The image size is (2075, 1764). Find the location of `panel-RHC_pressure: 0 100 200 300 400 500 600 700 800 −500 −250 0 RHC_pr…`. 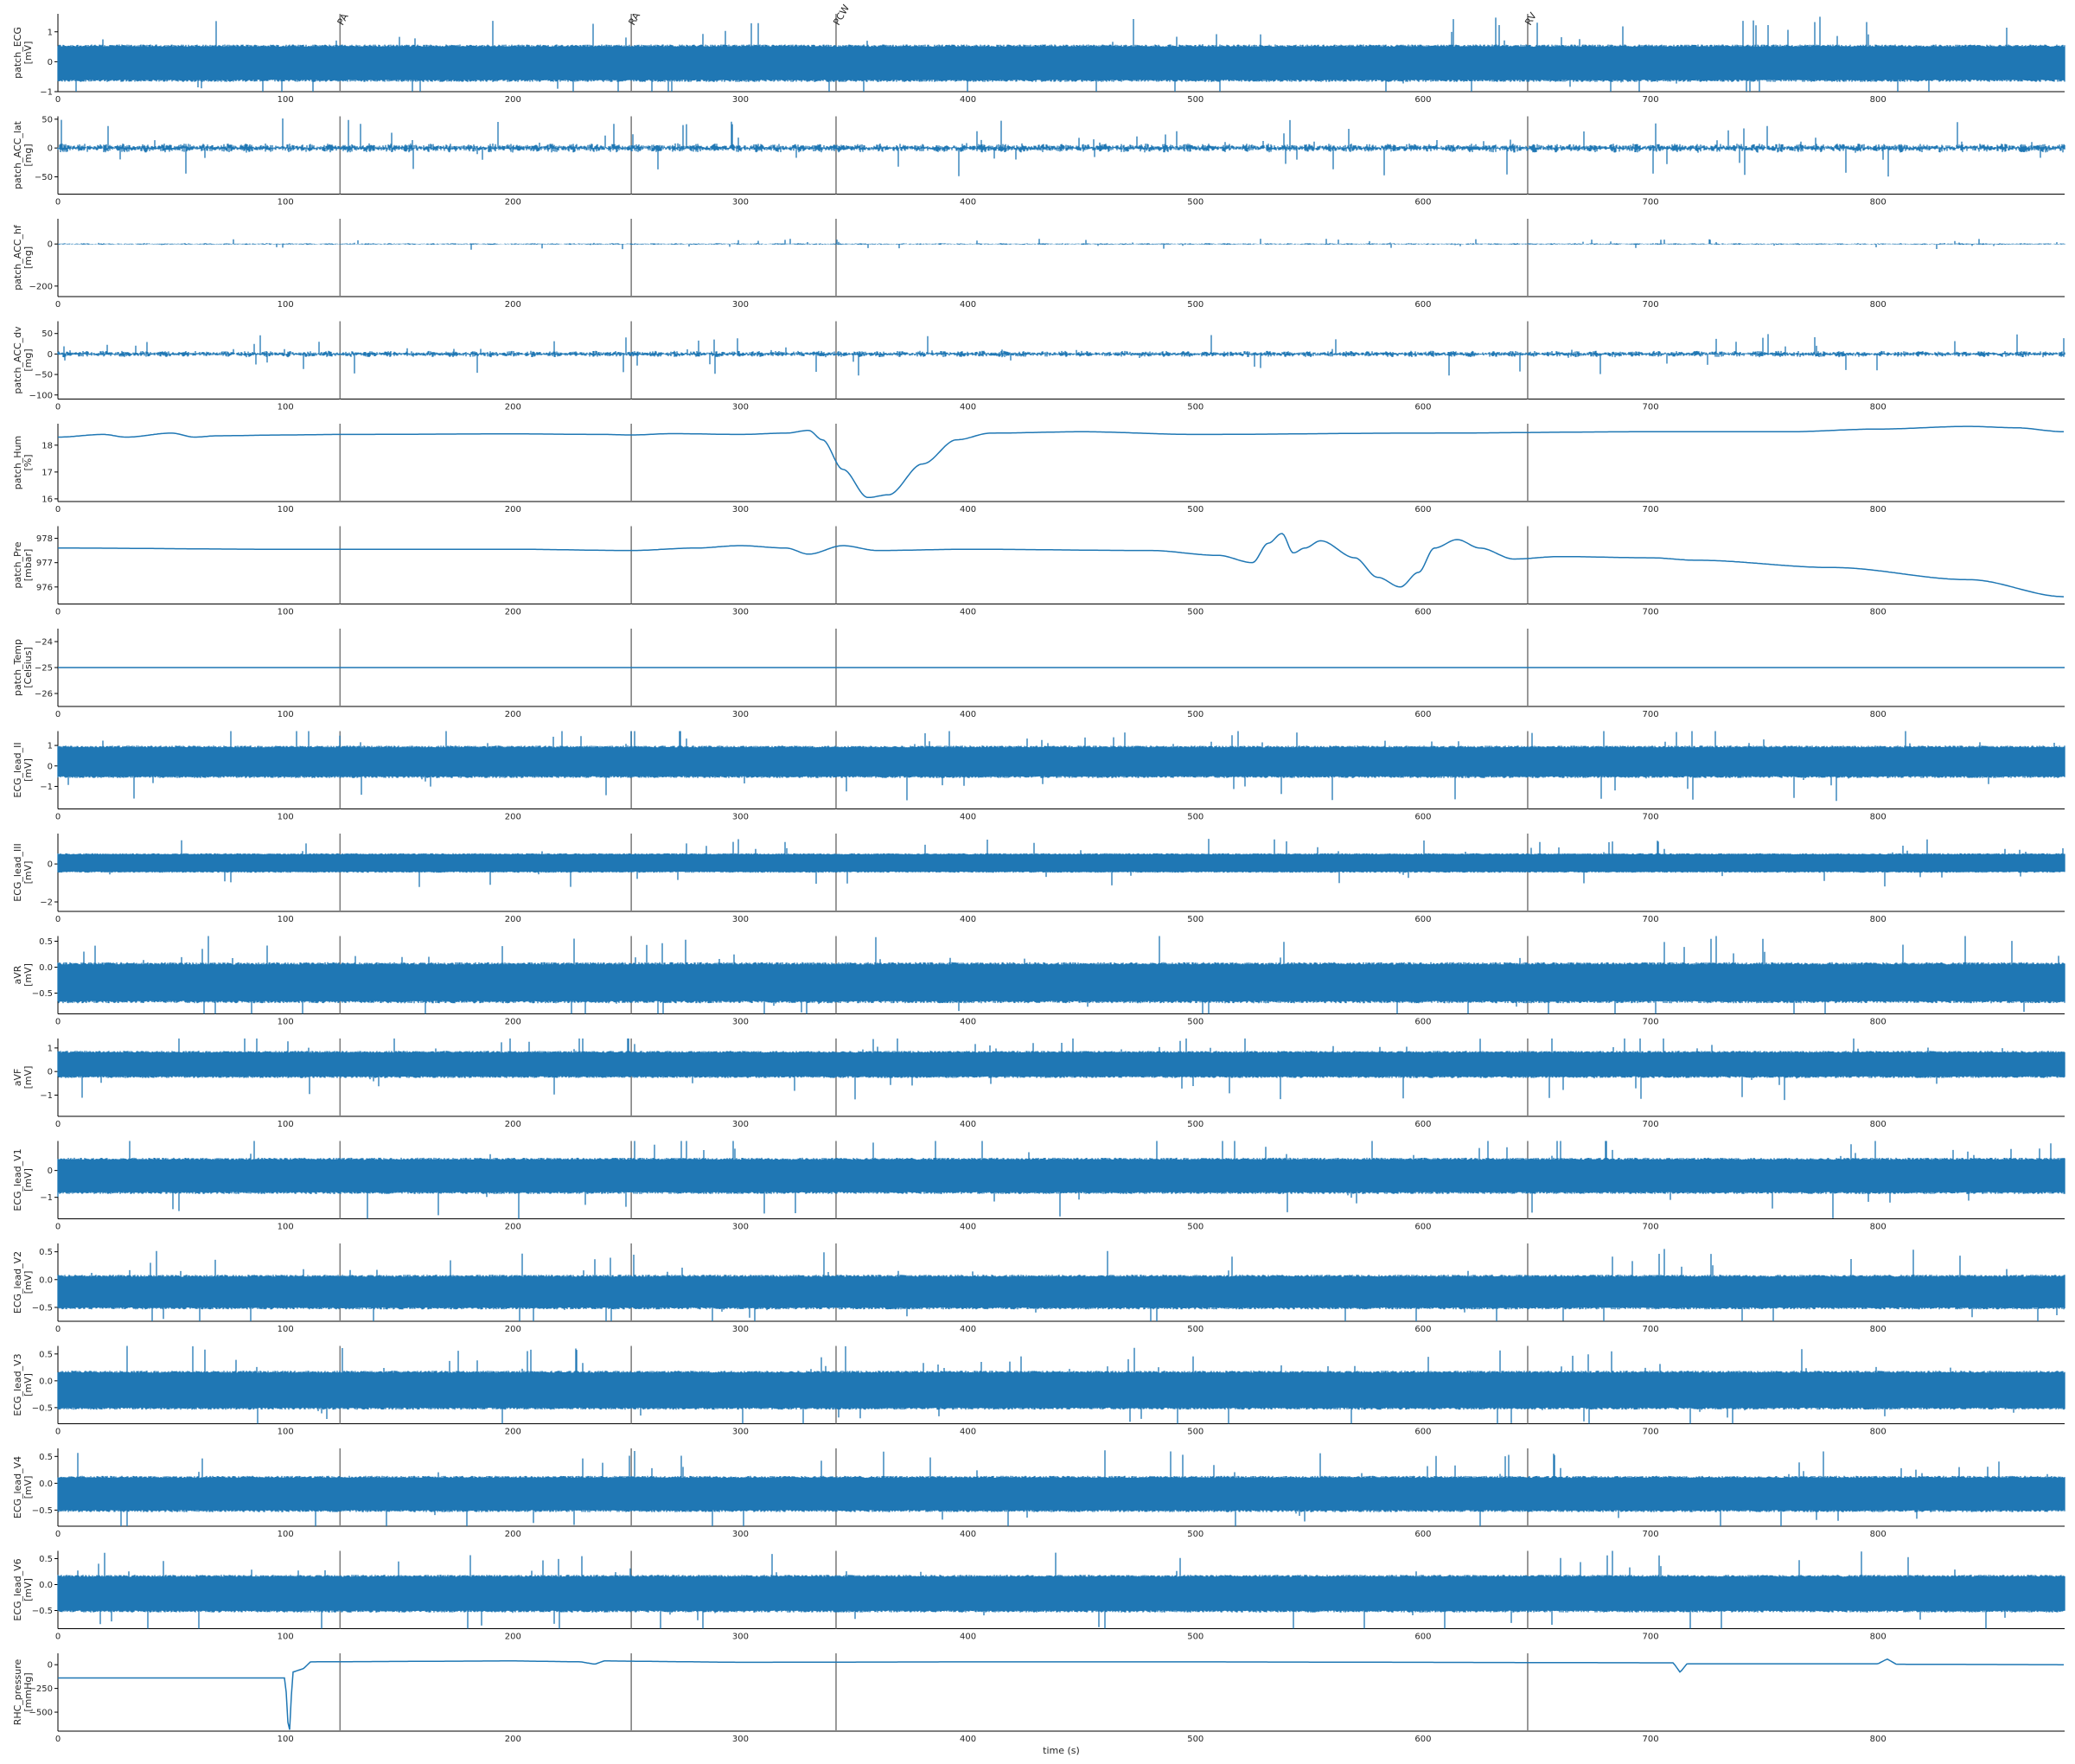

panel-RHC_pressure: 0 100 200 300 400 500 600 700 800 −500 −250 0 RHC_pr… is located at coordinates (1038, 1704).